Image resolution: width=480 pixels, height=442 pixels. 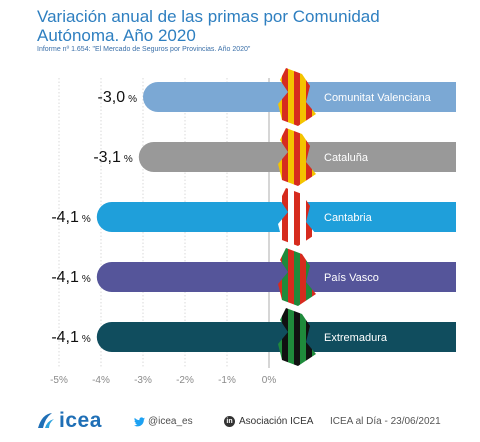 I want to click on icea-logo-icon, so click(x=46, y=420).